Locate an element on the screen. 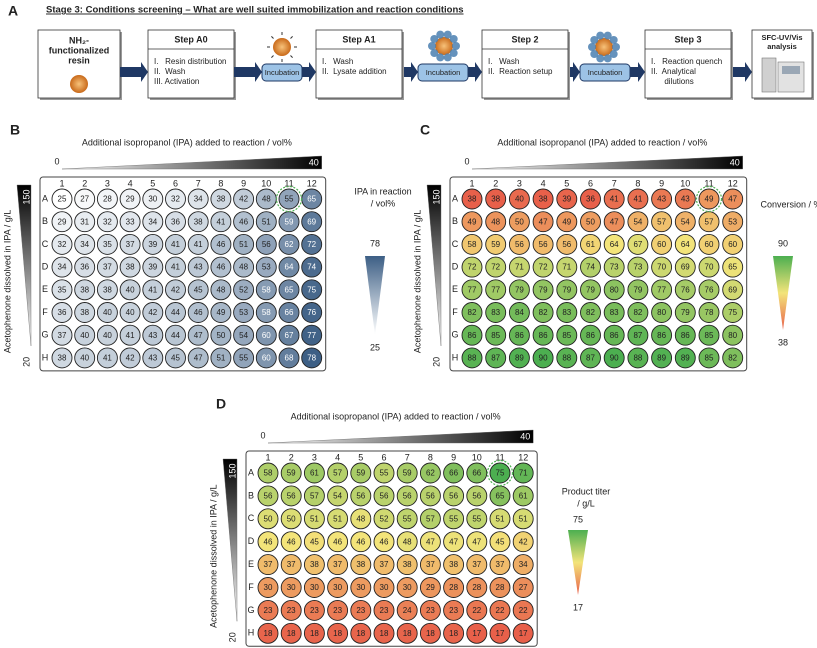 This screenshot has height=648, width=817. well-value: 50 is located at coordinates (220, 335).